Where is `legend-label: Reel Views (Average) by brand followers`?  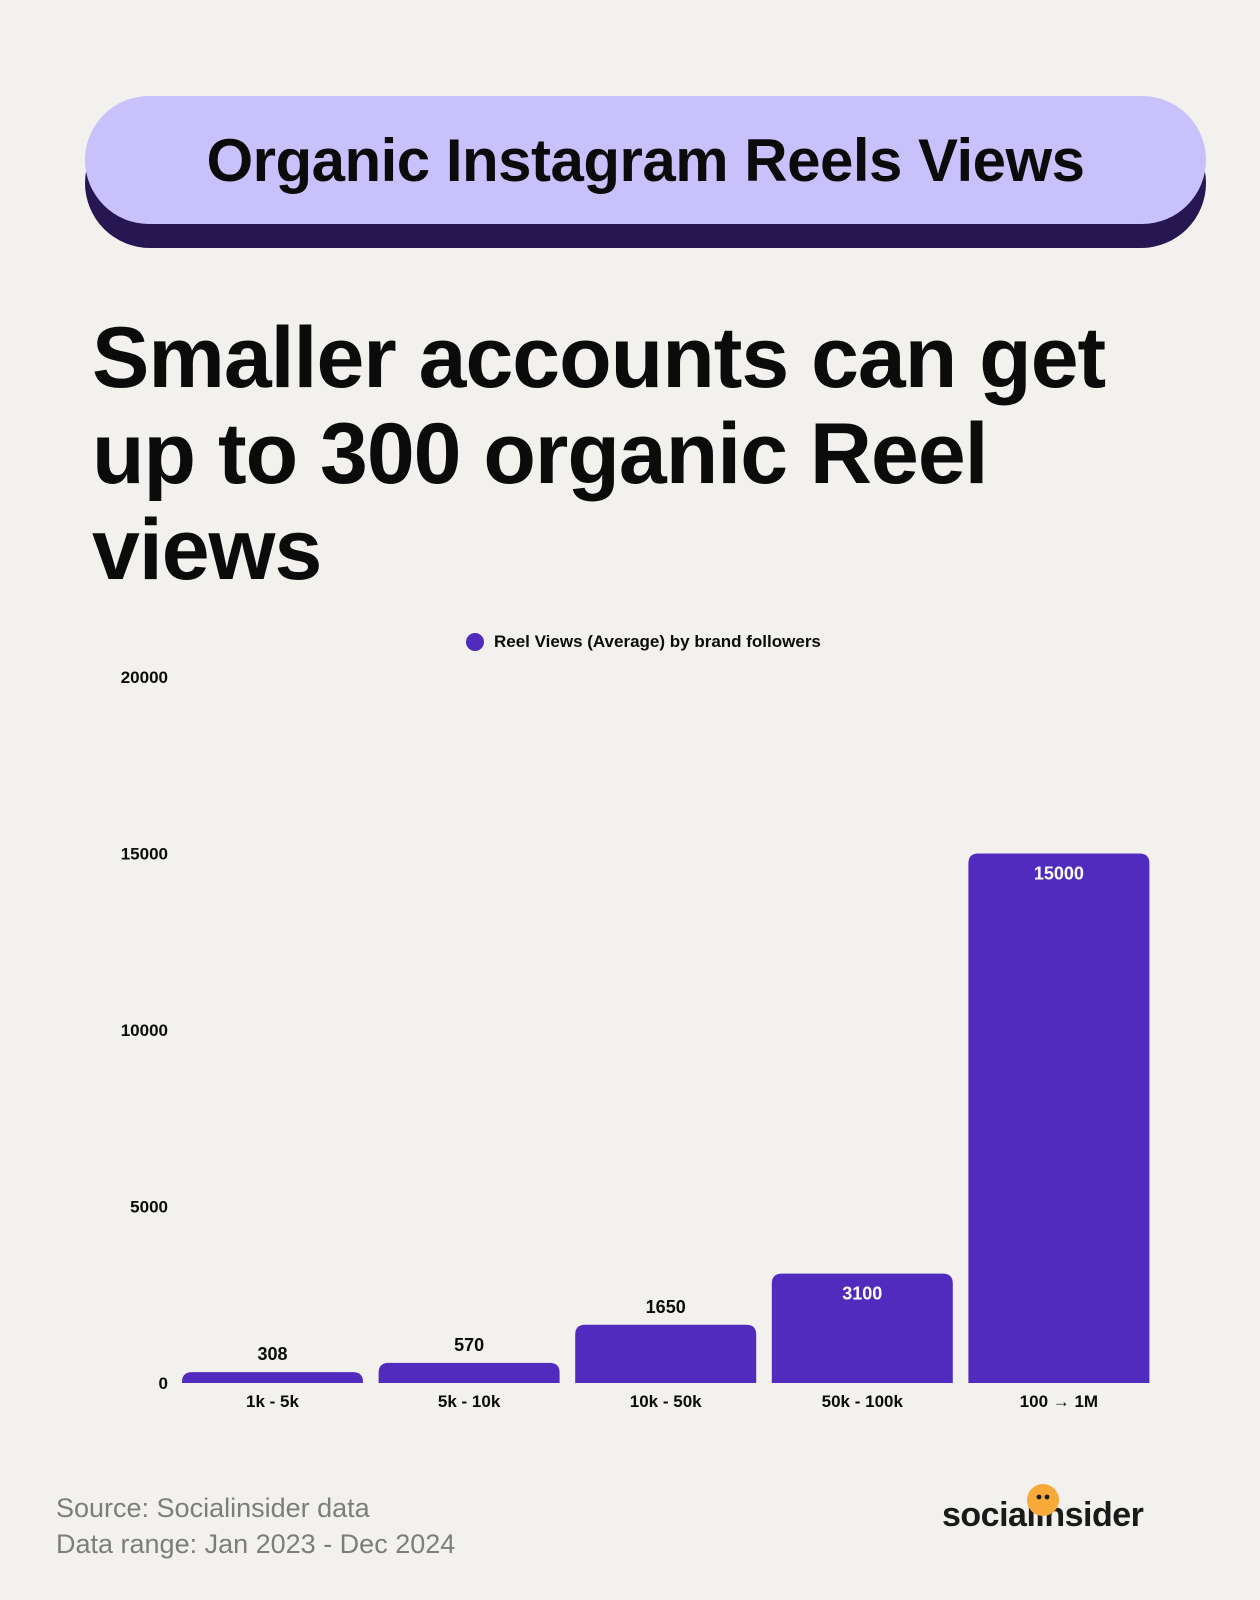
legend-label: Reel Views (Average) by brand followers is located at coordinates (657, 641).